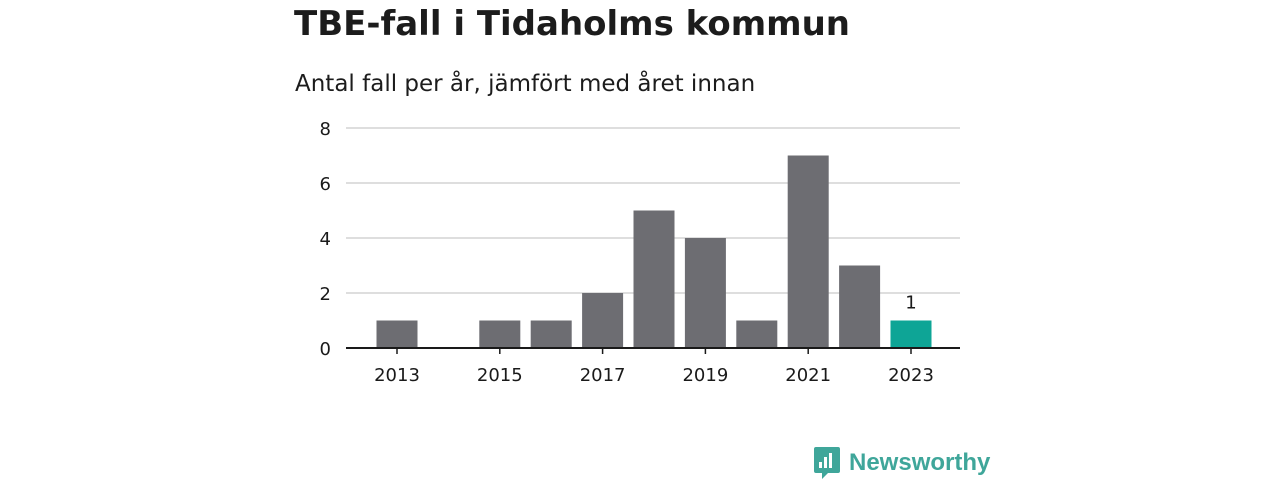 This screenshot has height=480, width=1280. I want to click on x-tick-label: 2019, so click(705, 375).